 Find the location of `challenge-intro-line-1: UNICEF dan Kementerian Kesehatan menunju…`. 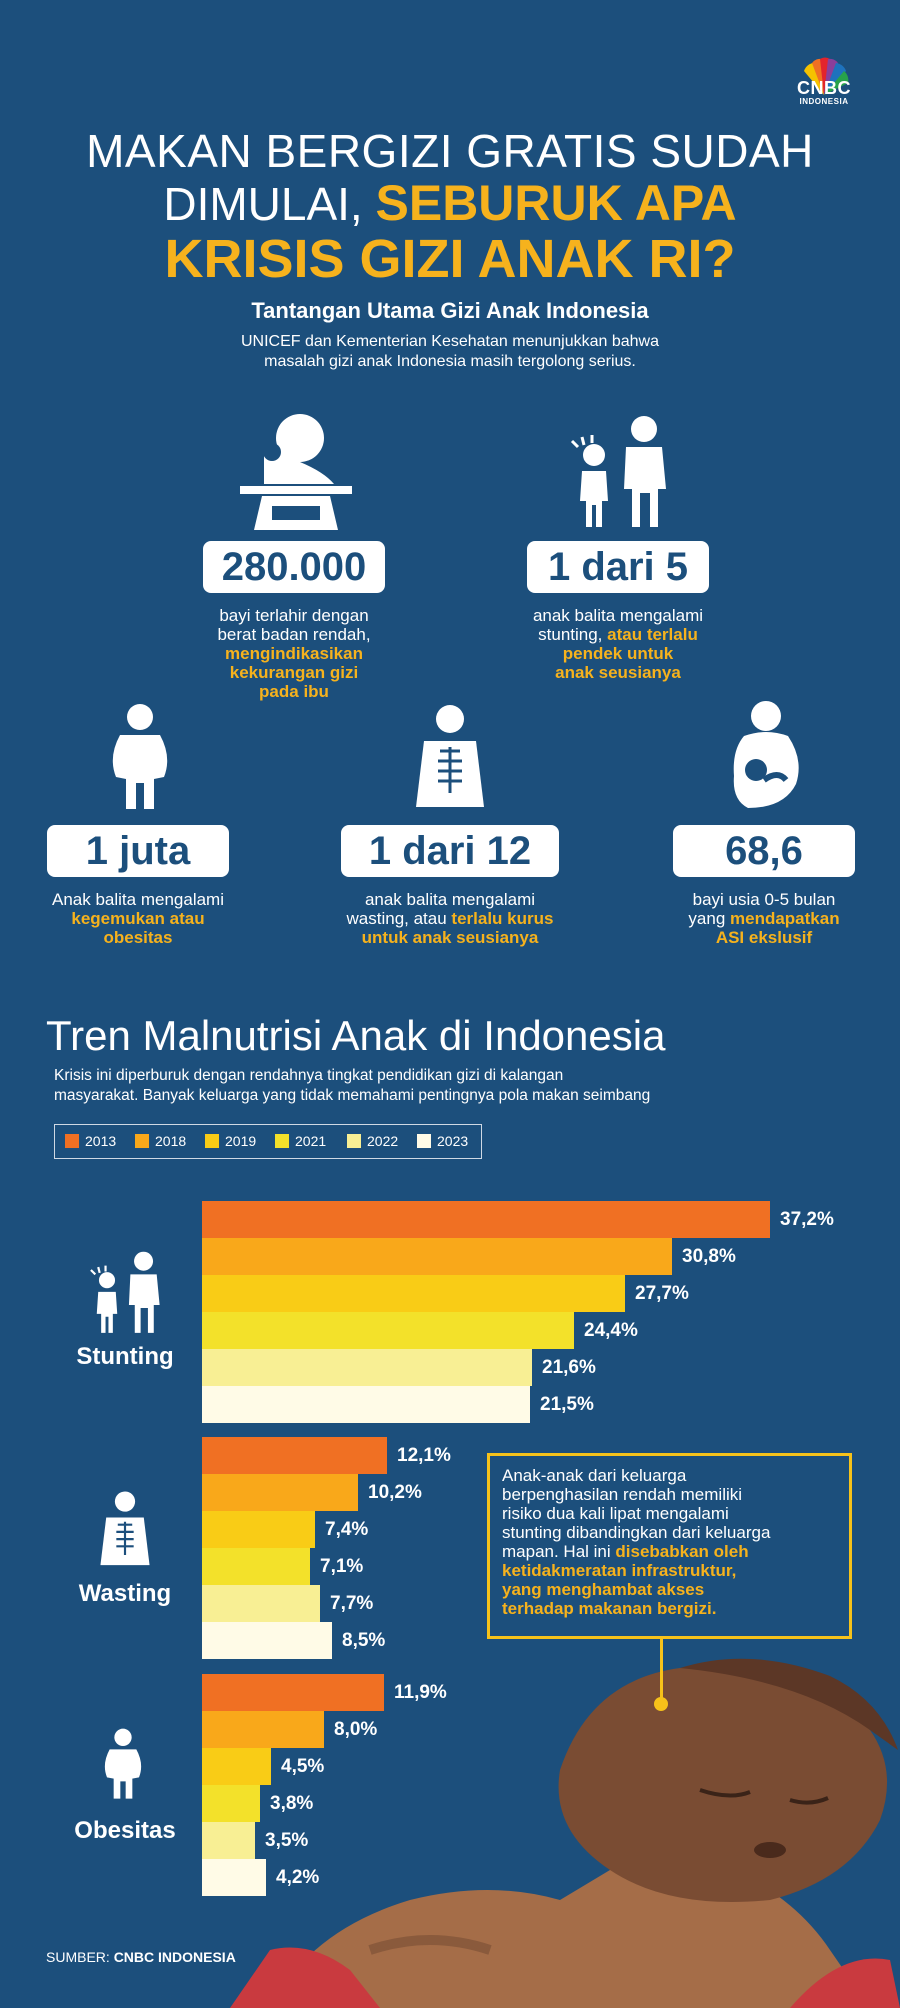

challenge-intro-line-1: UNICEF dan Kementerian Kesehatan menunju… is located at coordinates (450, 341).